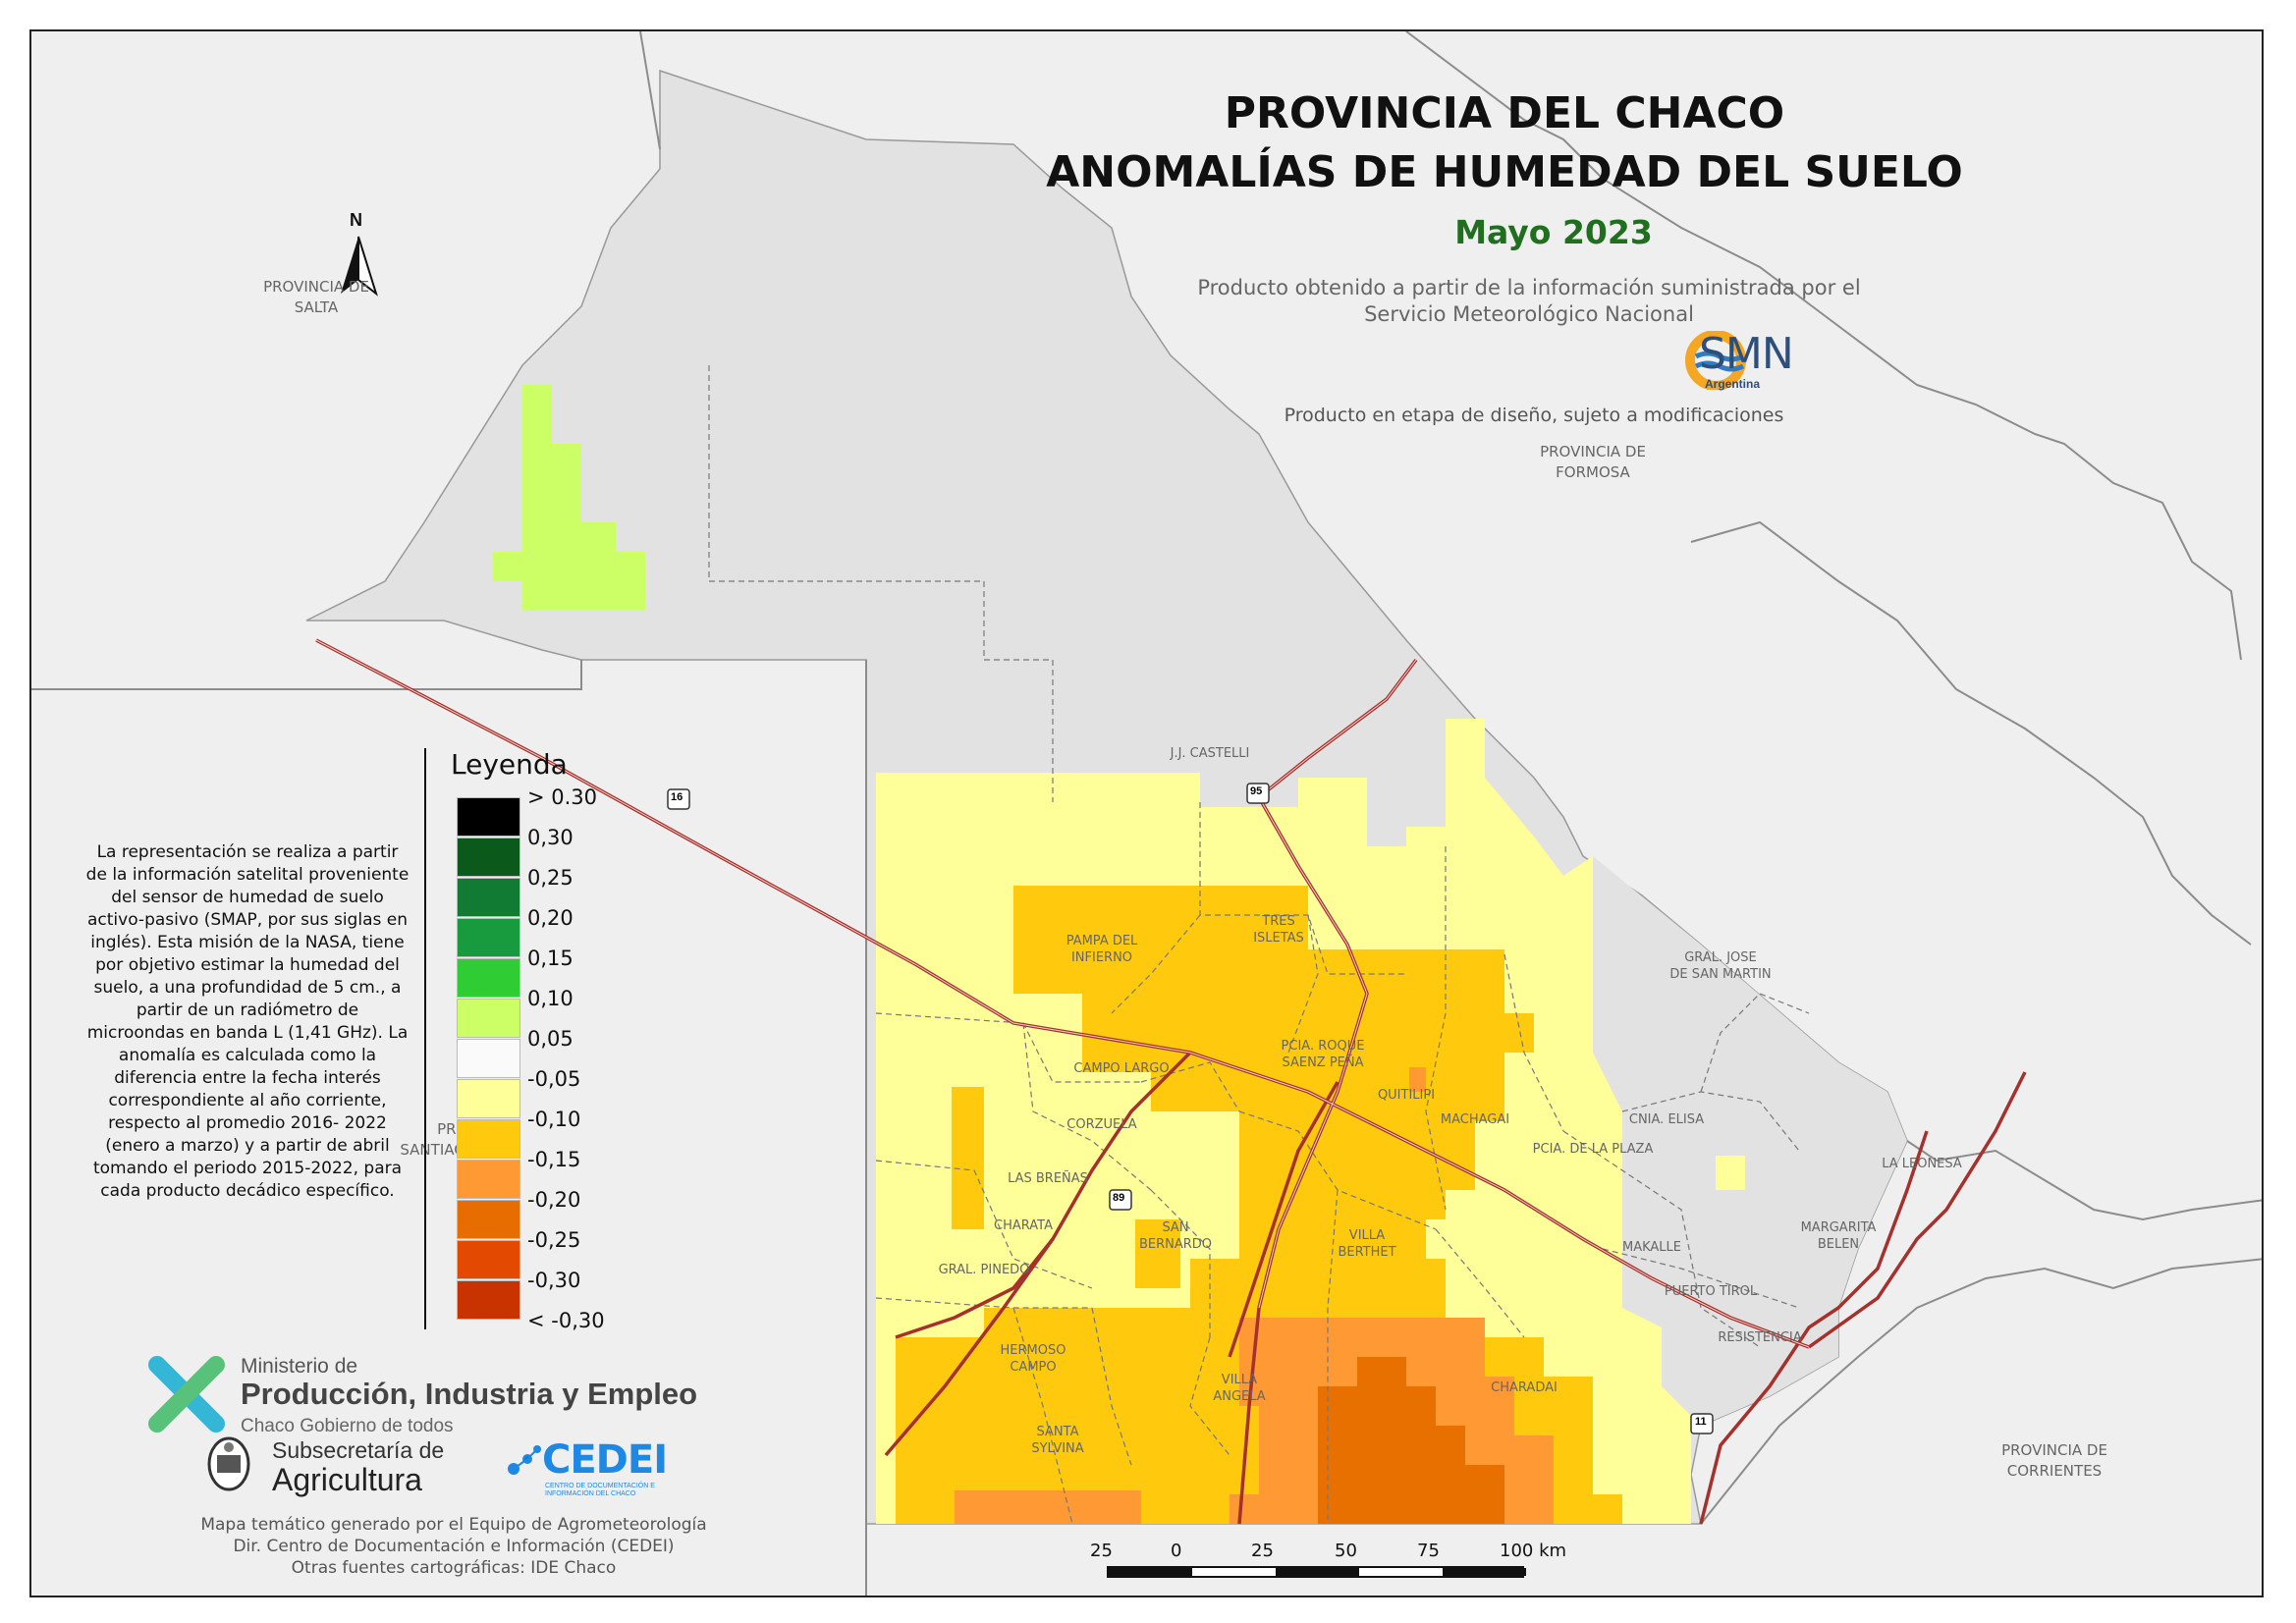 The width and height of the screenshot is (2296, 1623). I want to click on legend-label: -0,25, so click(554, 1240).